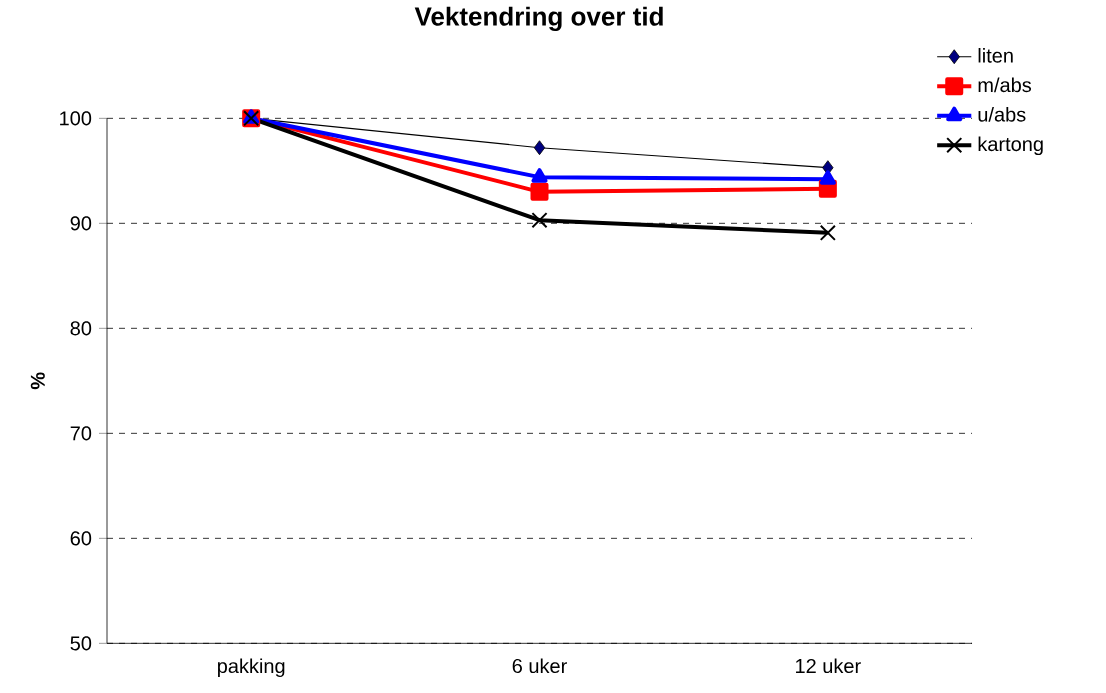 The height and width of the screenshot is (693, 1106). I want to click on y-tick-label: 100, so click(76, 118).